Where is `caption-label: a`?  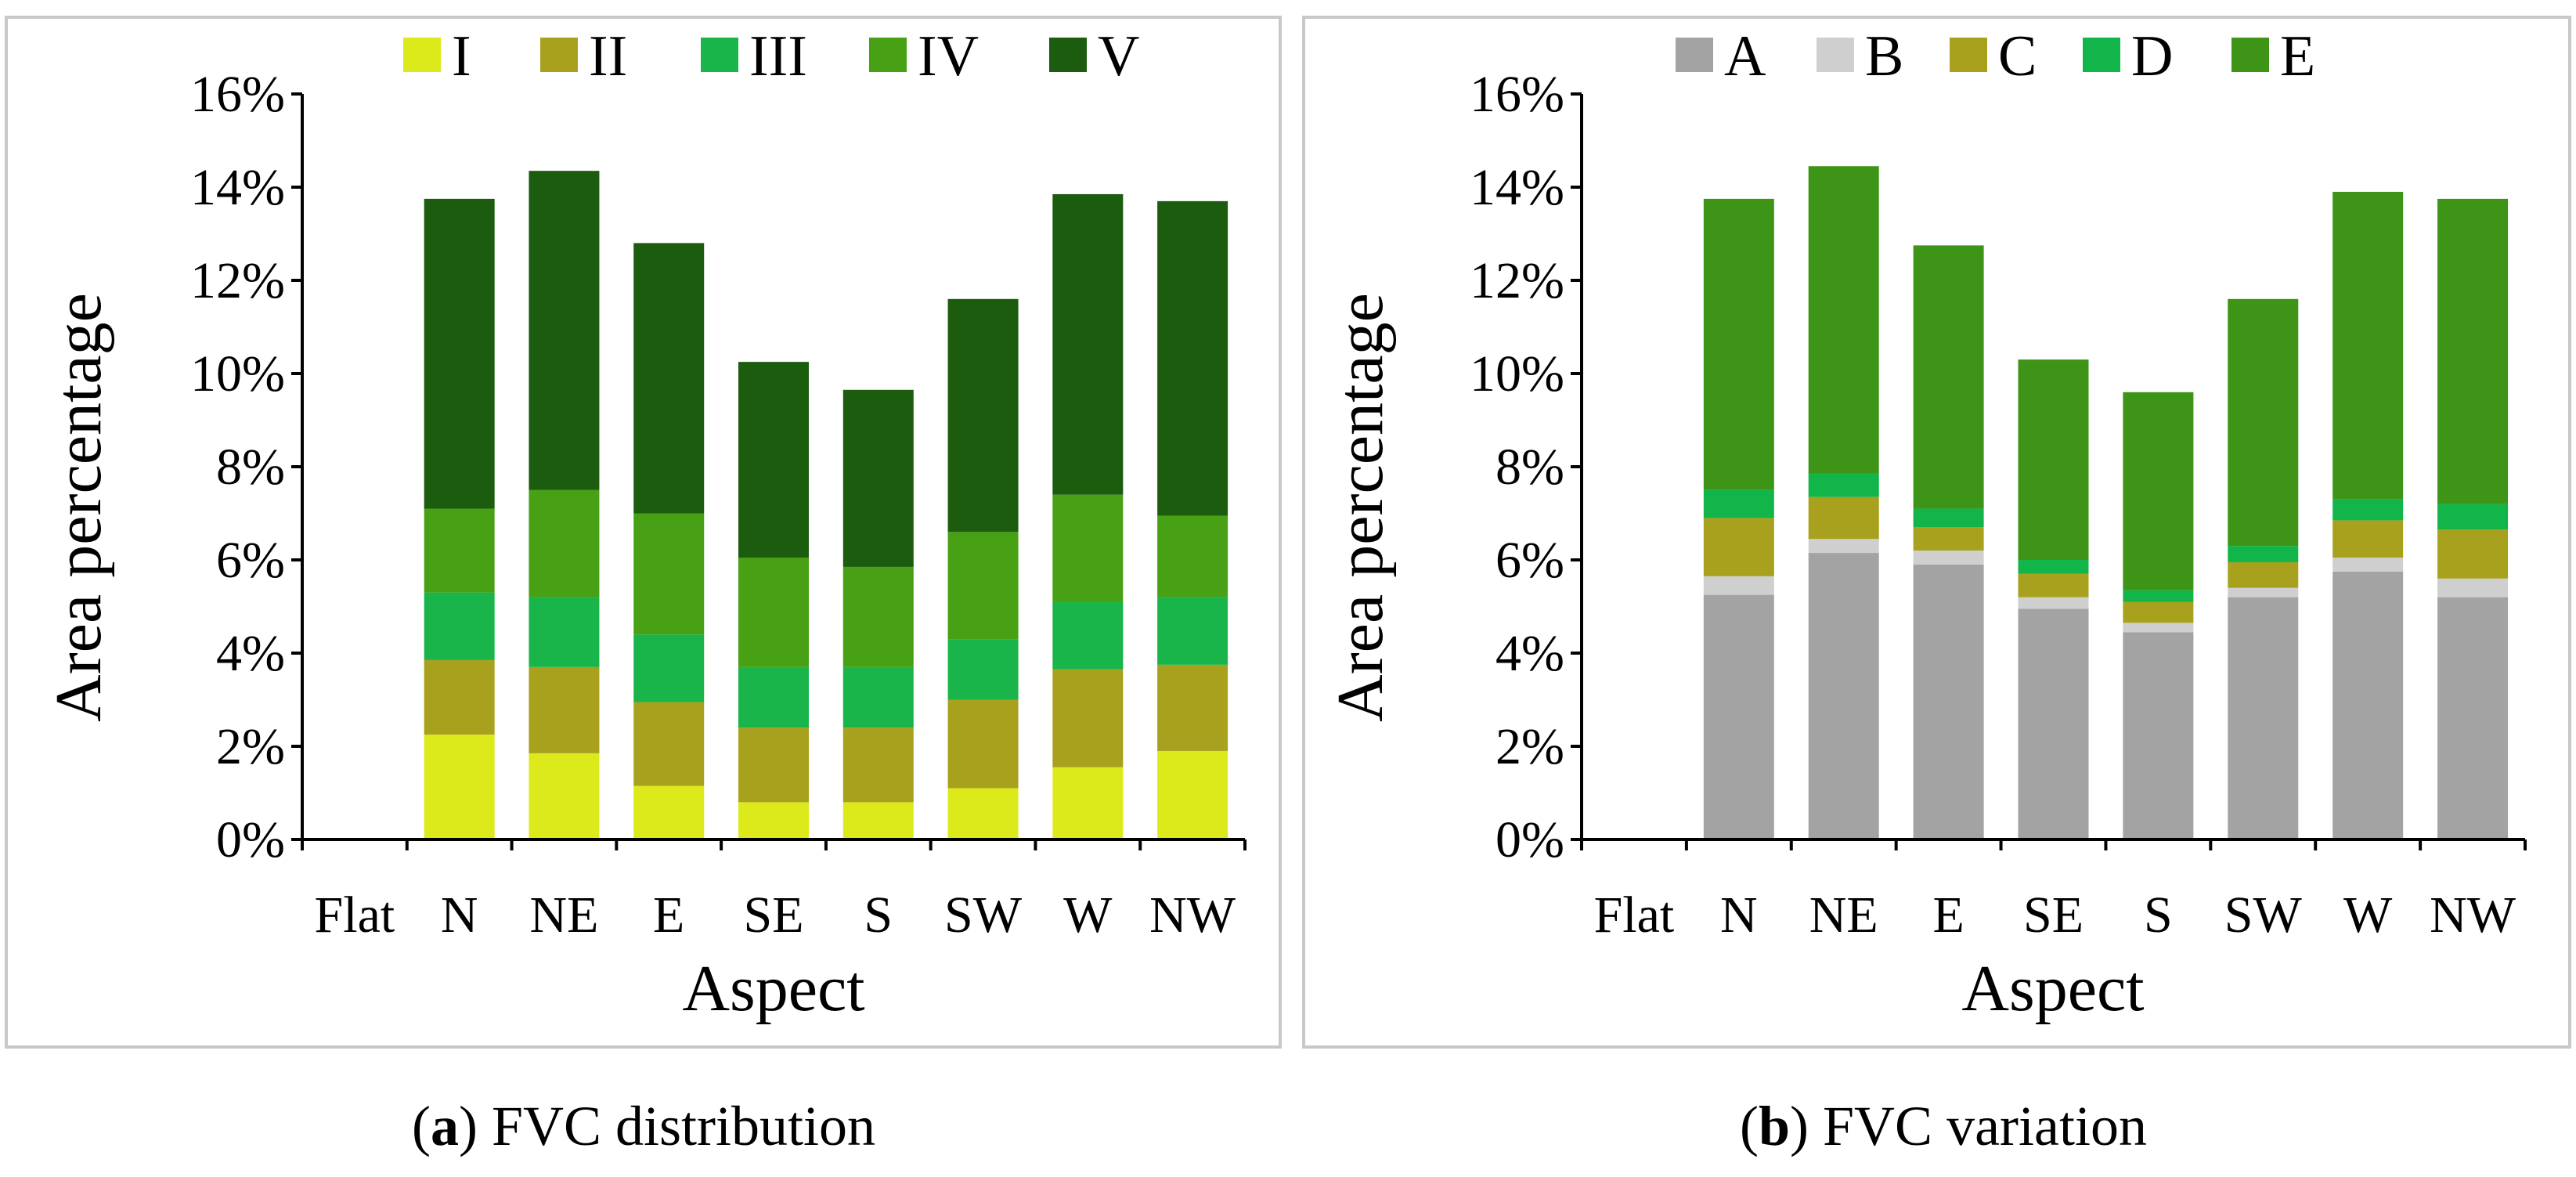
caption-label: a is located at coordinates (445, 1126).